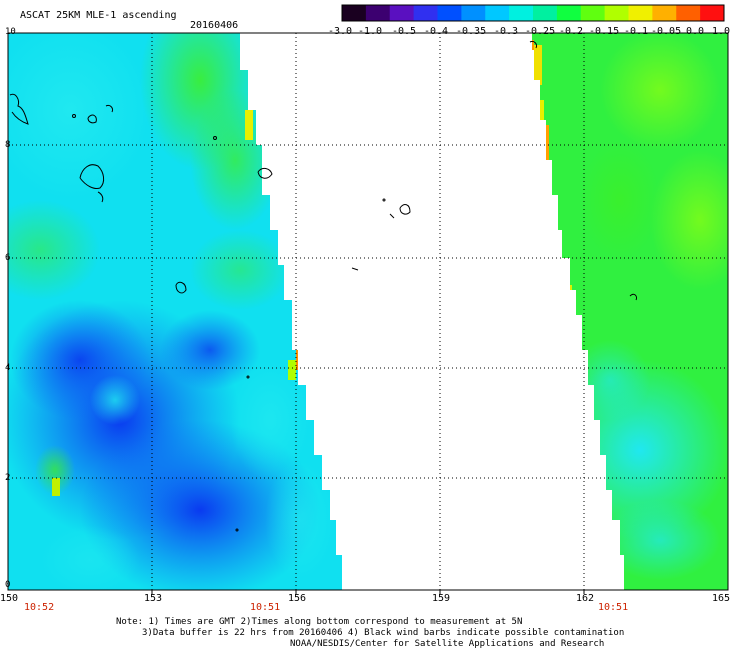  Describe the element at coordinates (471, 31) in the screenshot. I see `colorbar-label: -0.35` at that location.